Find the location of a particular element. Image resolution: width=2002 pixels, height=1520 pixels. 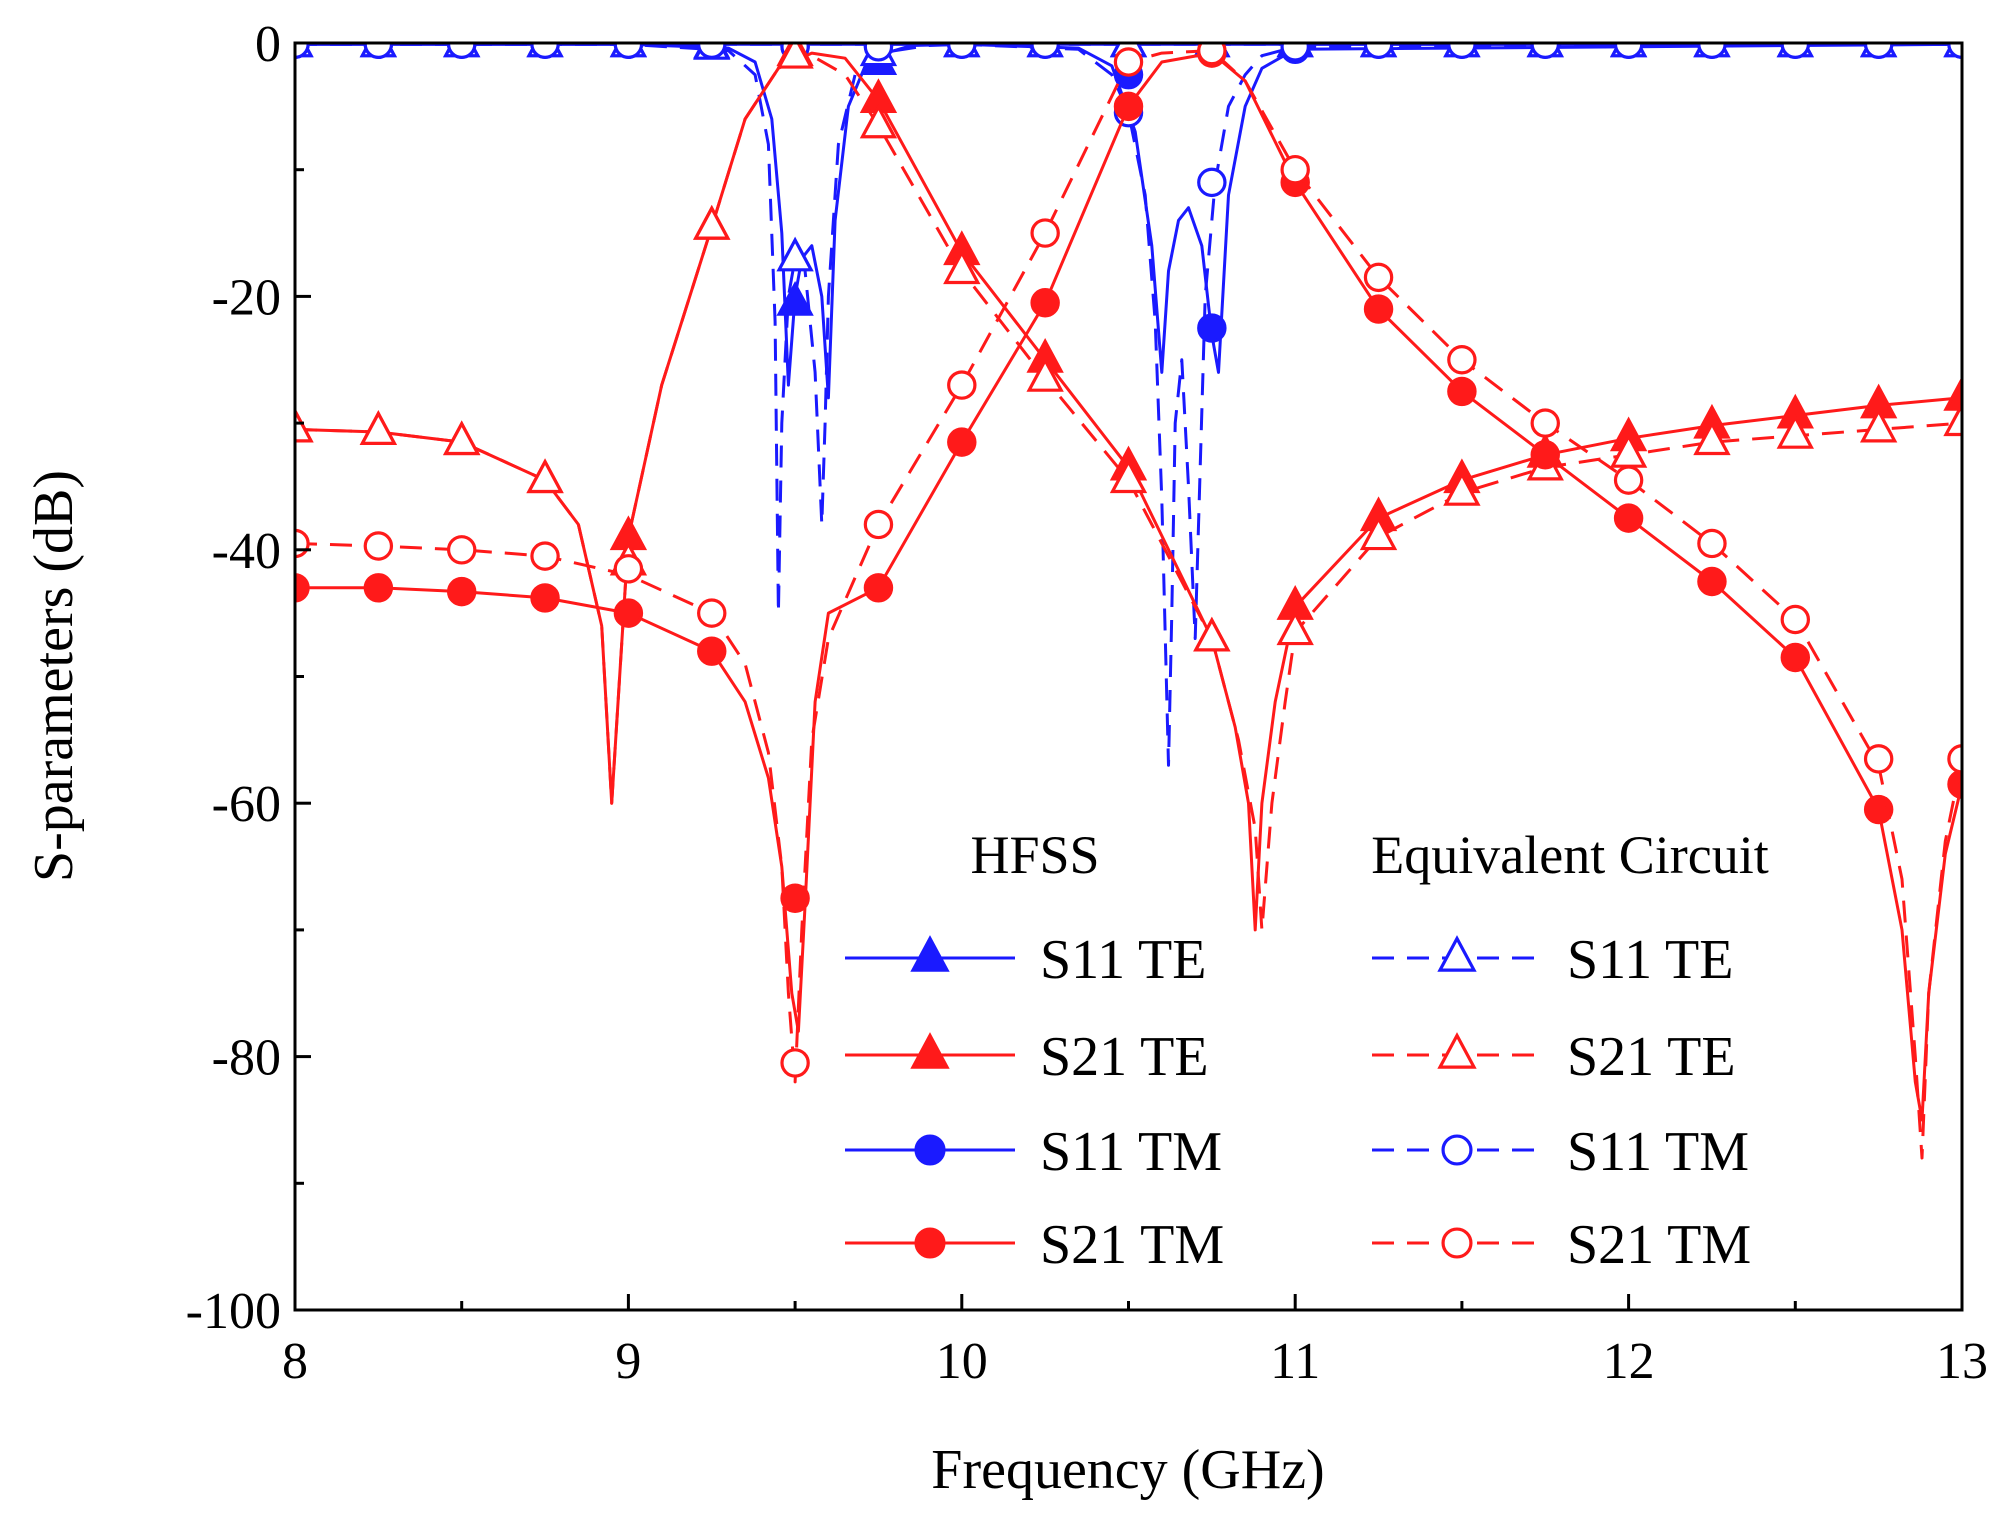

y-tick-label: -80 is located at coordinates (246, 1058).